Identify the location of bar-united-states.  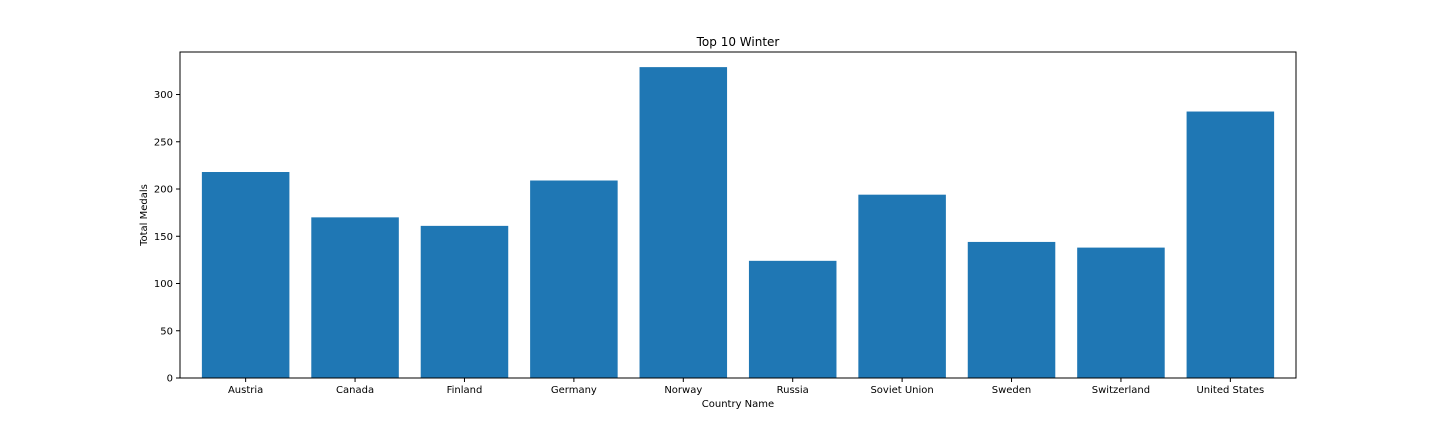
(1230, 244).